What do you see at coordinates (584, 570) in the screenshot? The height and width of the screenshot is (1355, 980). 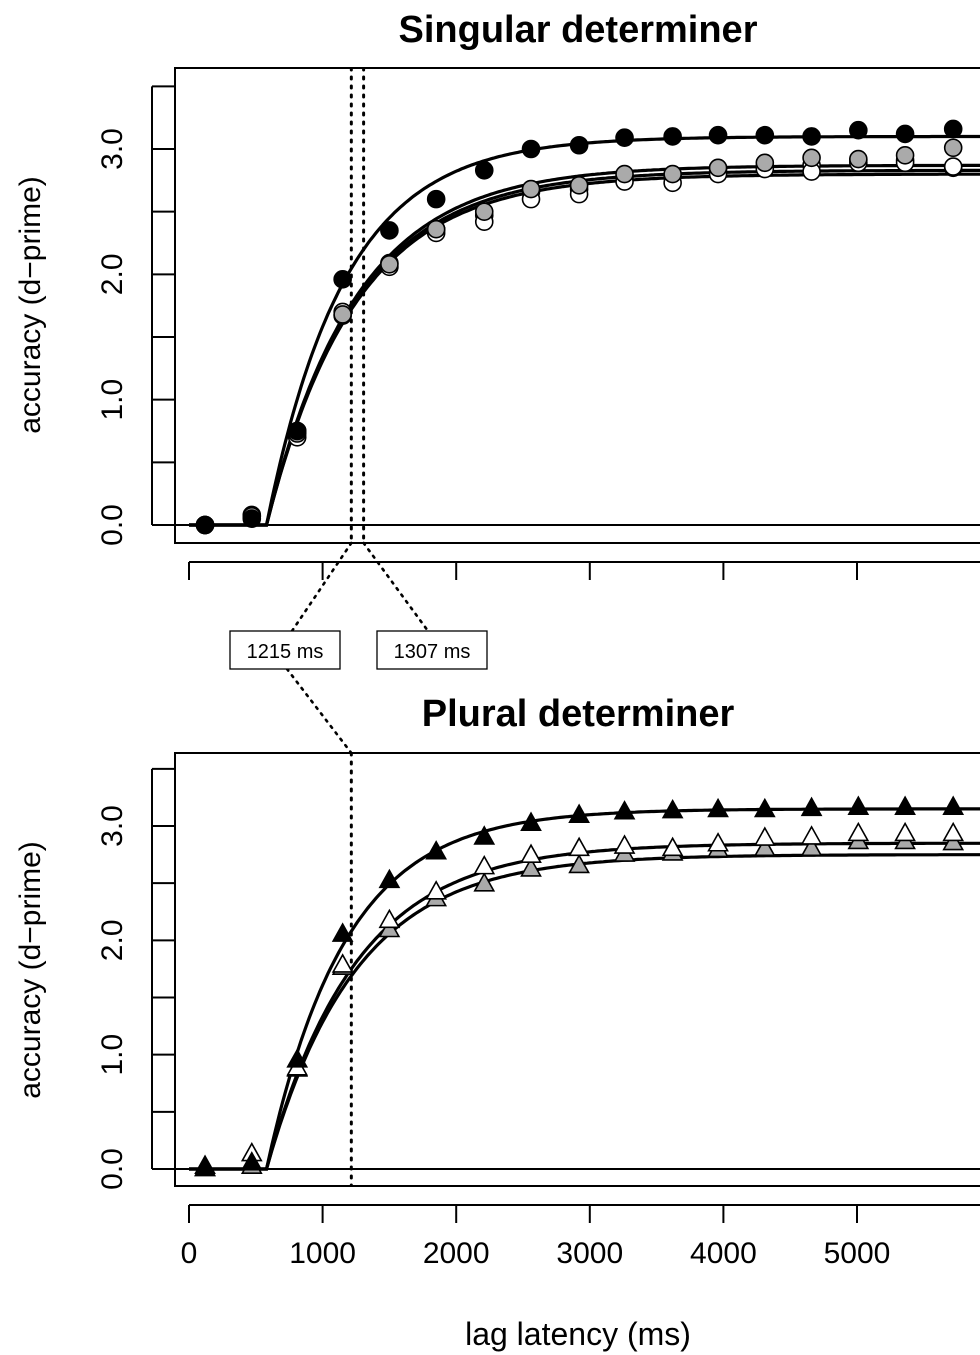 I see `x-axis` at bounding box center [584, 570].